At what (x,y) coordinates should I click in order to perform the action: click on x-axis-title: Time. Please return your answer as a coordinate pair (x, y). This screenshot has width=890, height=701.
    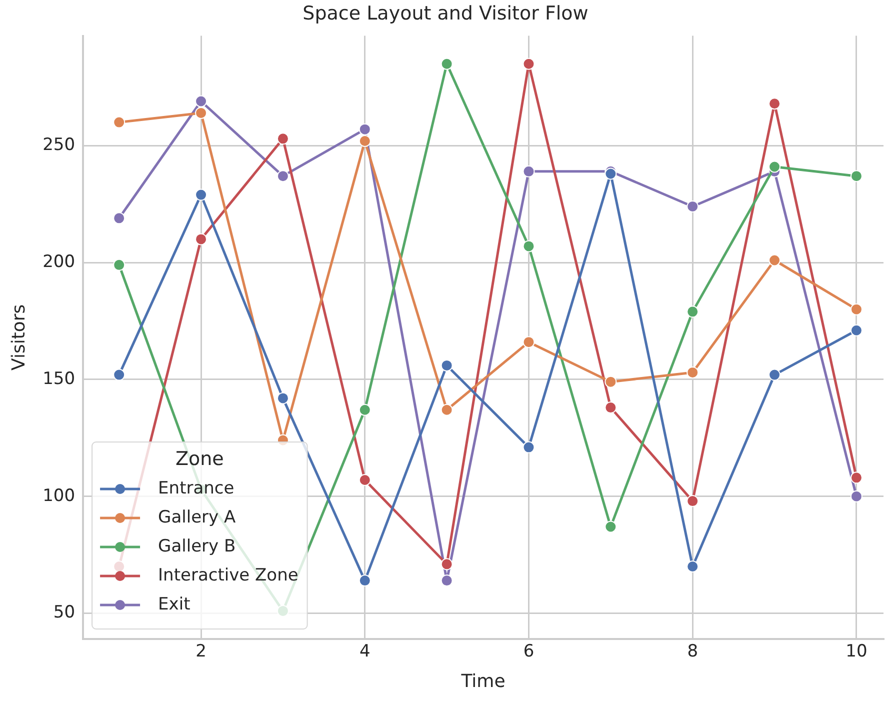
    Looking at the image, I should click on (483, 681).